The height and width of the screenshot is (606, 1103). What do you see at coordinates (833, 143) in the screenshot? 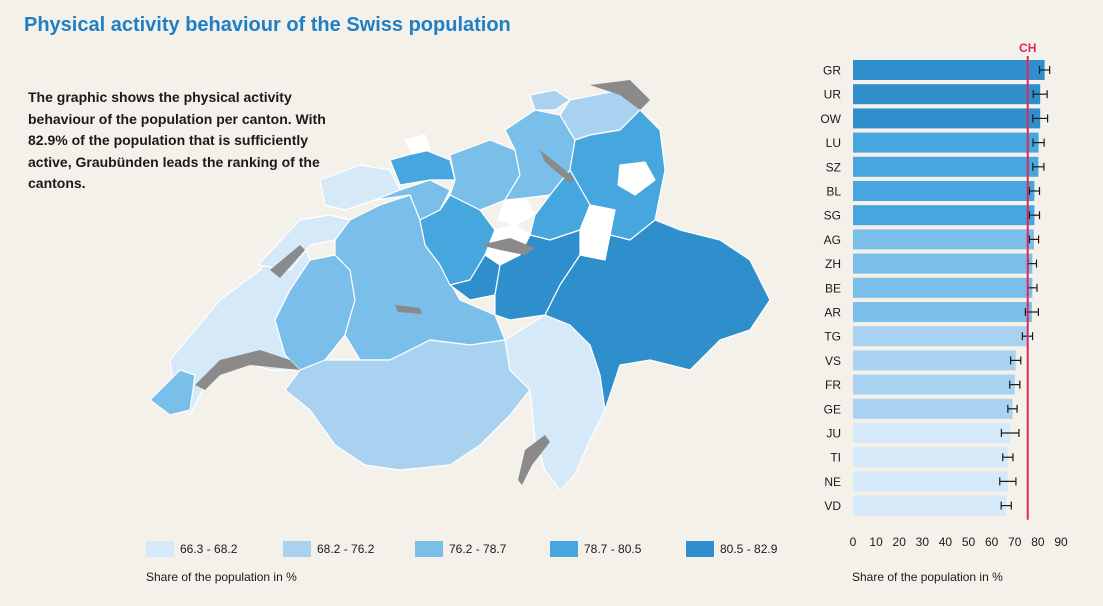
I see `category-label: LU` at bounding box center [833, 143].